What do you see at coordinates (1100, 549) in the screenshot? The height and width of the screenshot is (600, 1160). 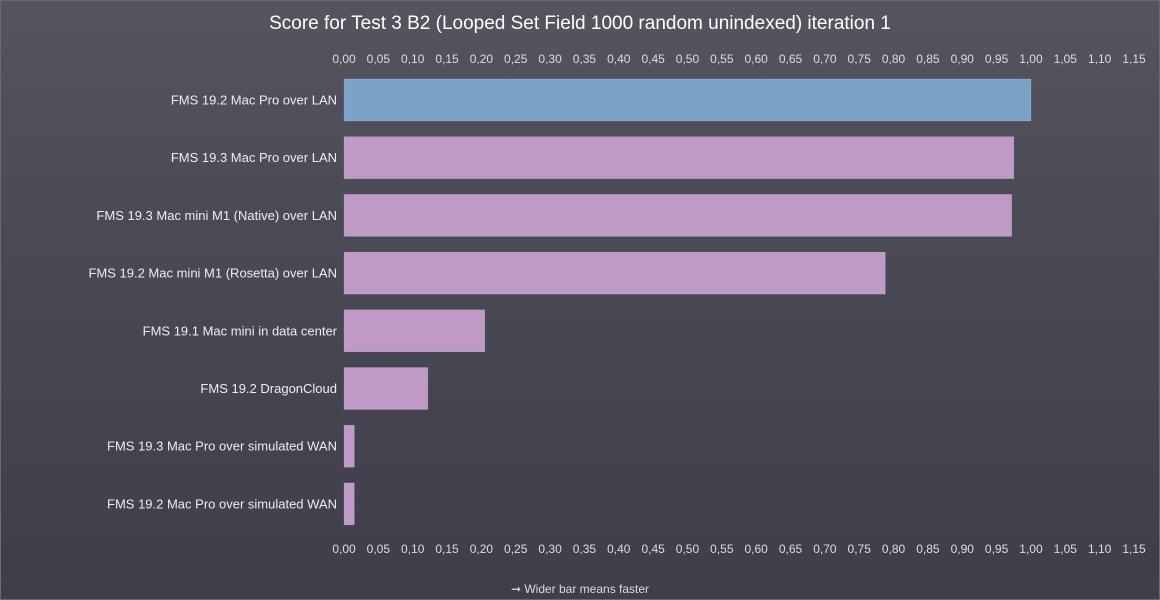 I see `x-tick-label-bottom: 1,10` at bounding box center [1100, 549].